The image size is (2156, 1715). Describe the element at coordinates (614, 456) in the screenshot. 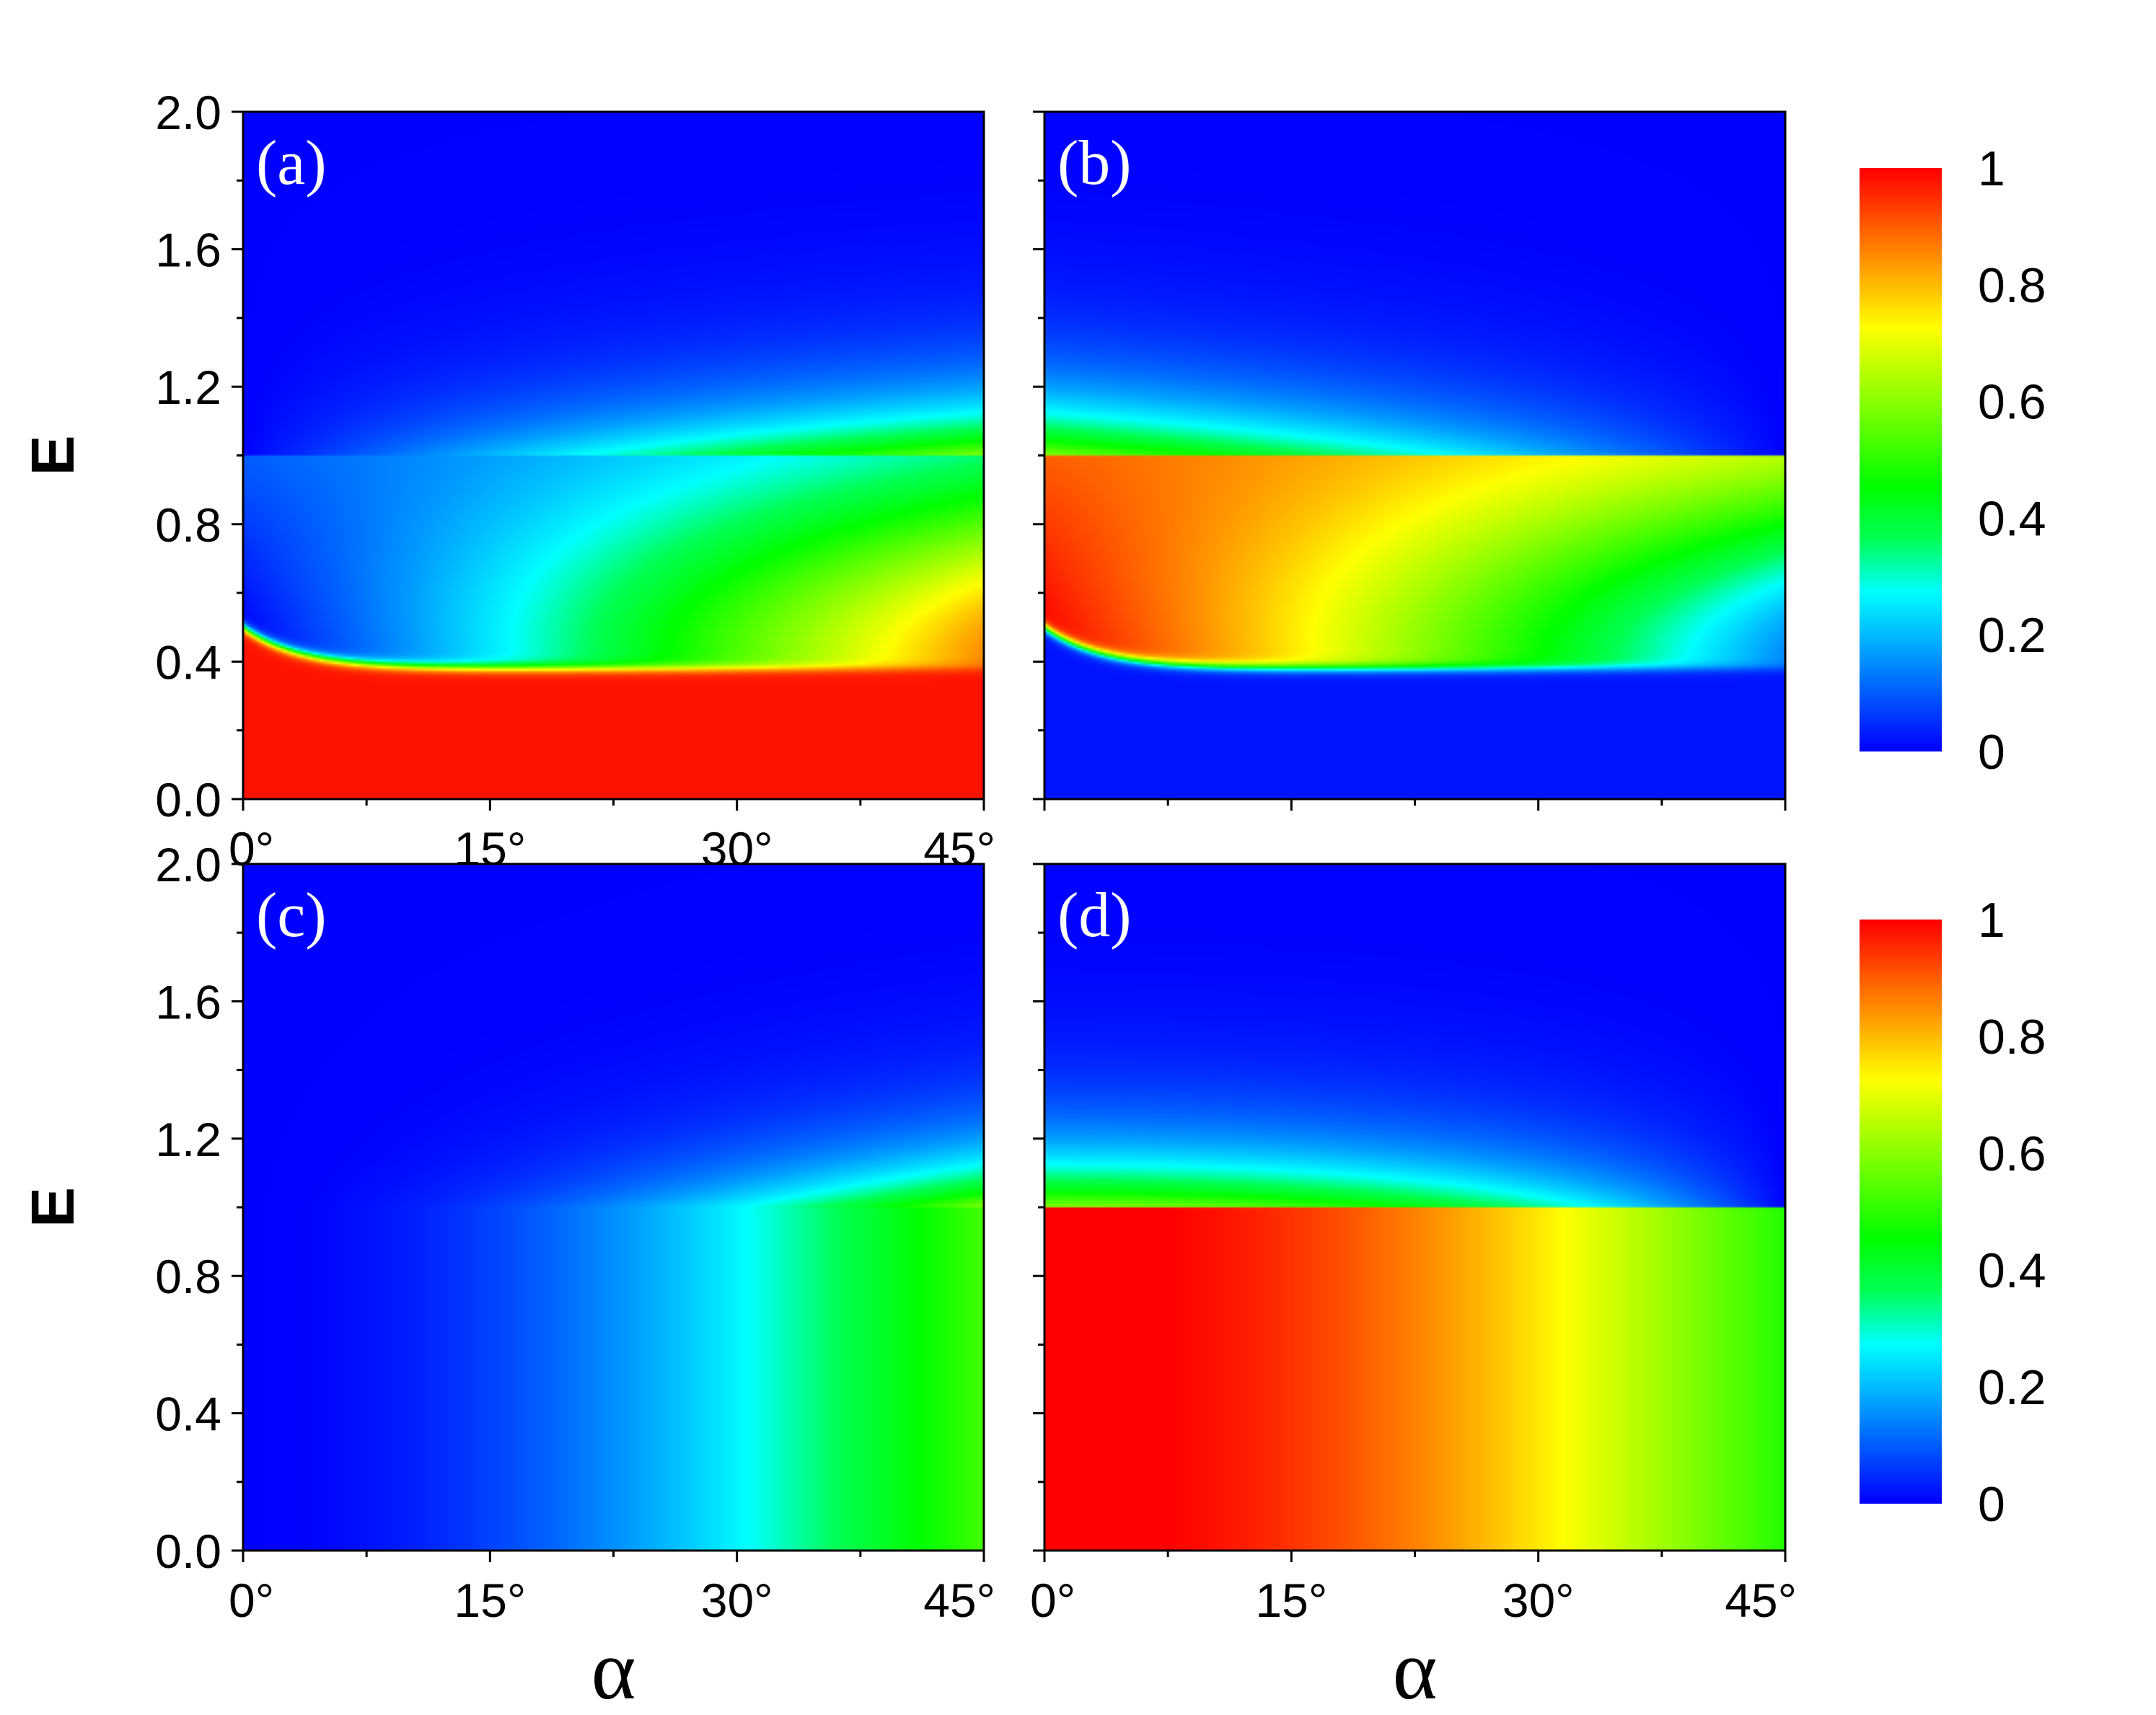

I see `heatmap-a` at that location.